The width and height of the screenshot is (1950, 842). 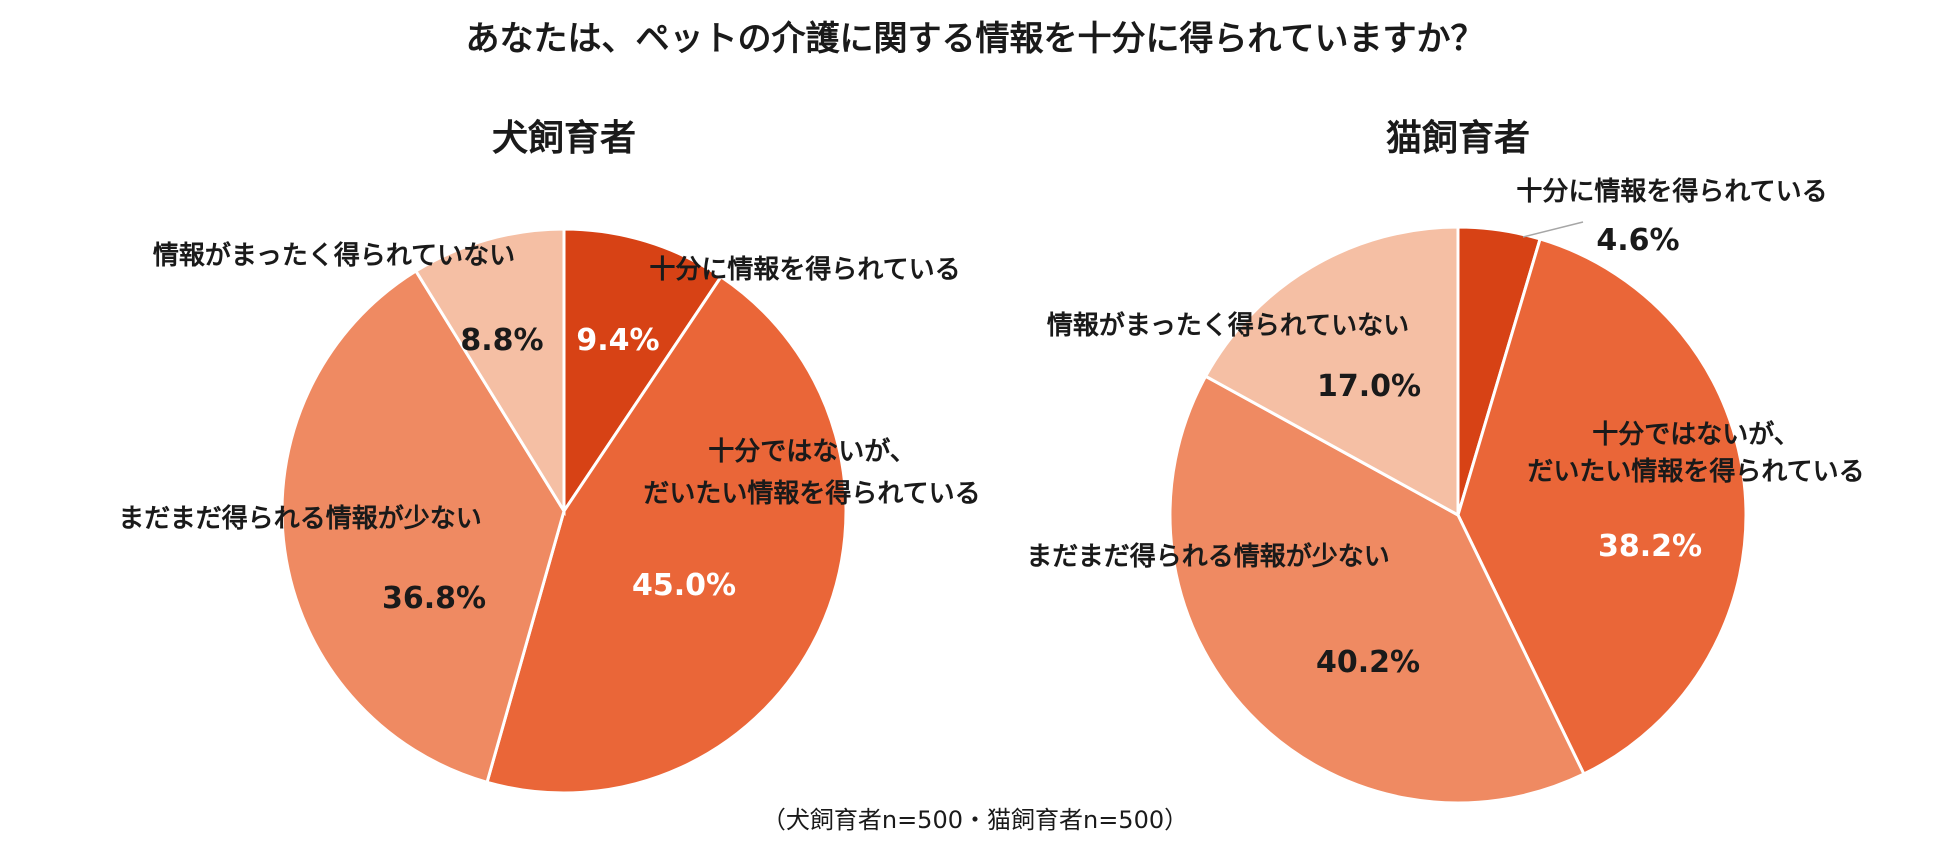 What do you see at coordinates (434, 598) in the screenshot?
I see `value-label-dog-little: 36.8%` at bounding box center [434, 598].